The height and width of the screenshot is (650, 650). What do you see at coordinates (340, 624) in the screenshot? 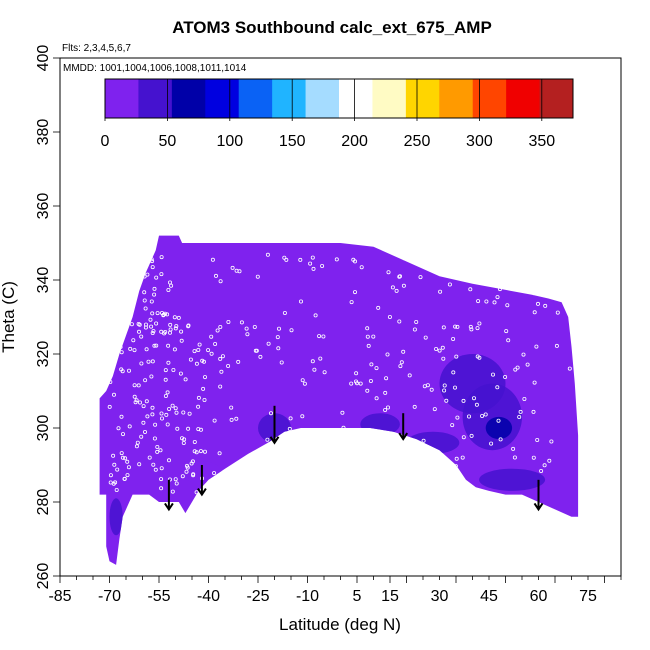
I see `x-axis-label: Latitude (deg N)` at bounding box center [340, 624].